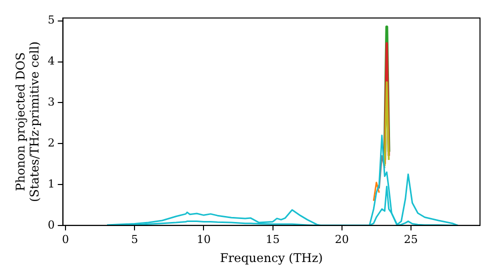  What do you see at coordinates (273, 239) in the screenshot?
I see `x-tick-label: 15` at bounding box center [273, 239].